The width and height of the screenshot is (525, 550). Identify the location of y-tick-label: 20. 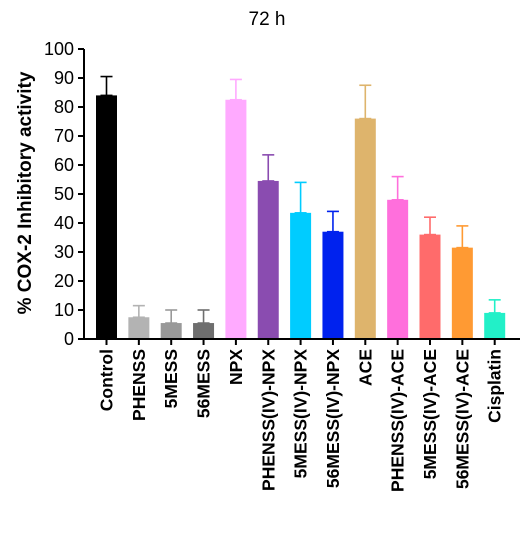
(64, 281).